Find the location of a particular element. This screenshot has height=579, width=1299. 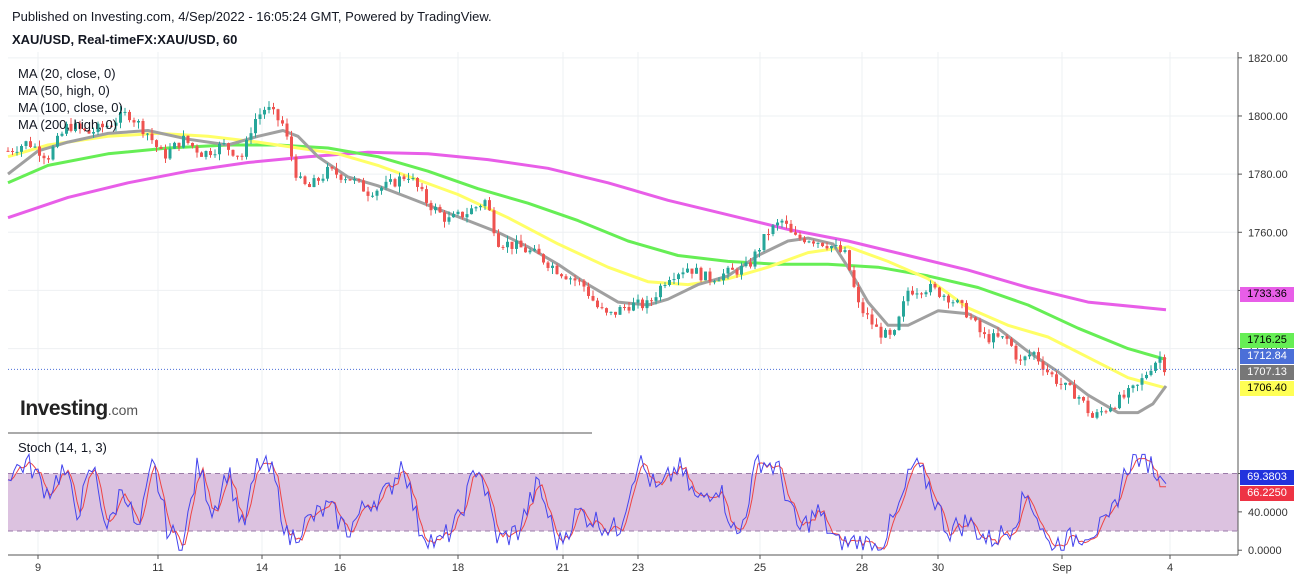

price-tick-label: 1760.00 is located at coordinates (1268, 233).